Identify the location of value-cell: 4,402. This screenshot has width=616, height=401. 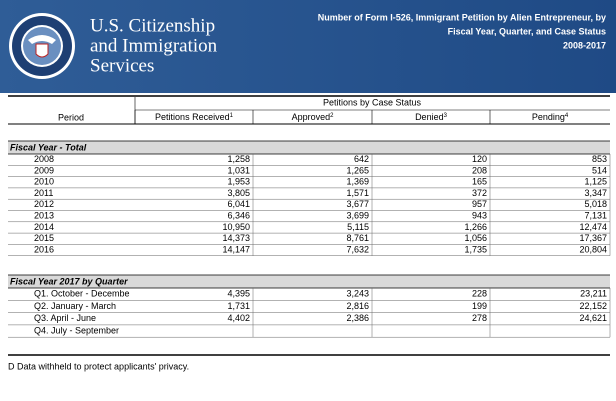
(238, 318).